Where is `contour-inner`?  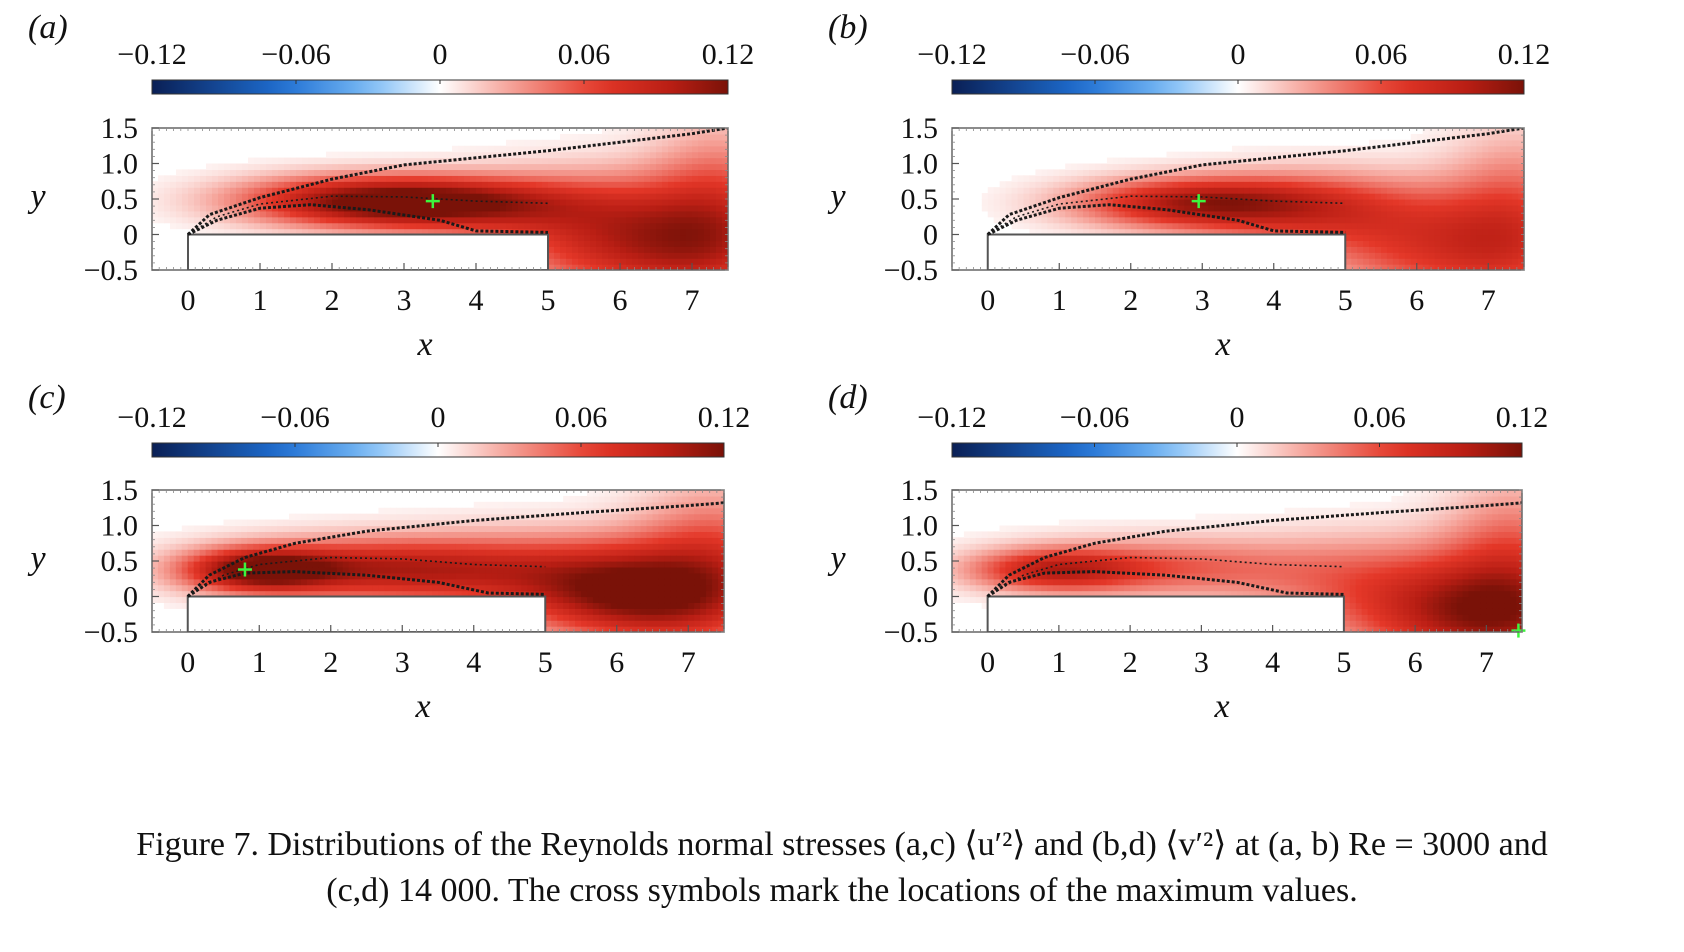
contour-inner is located at coordinates (1166, 219).